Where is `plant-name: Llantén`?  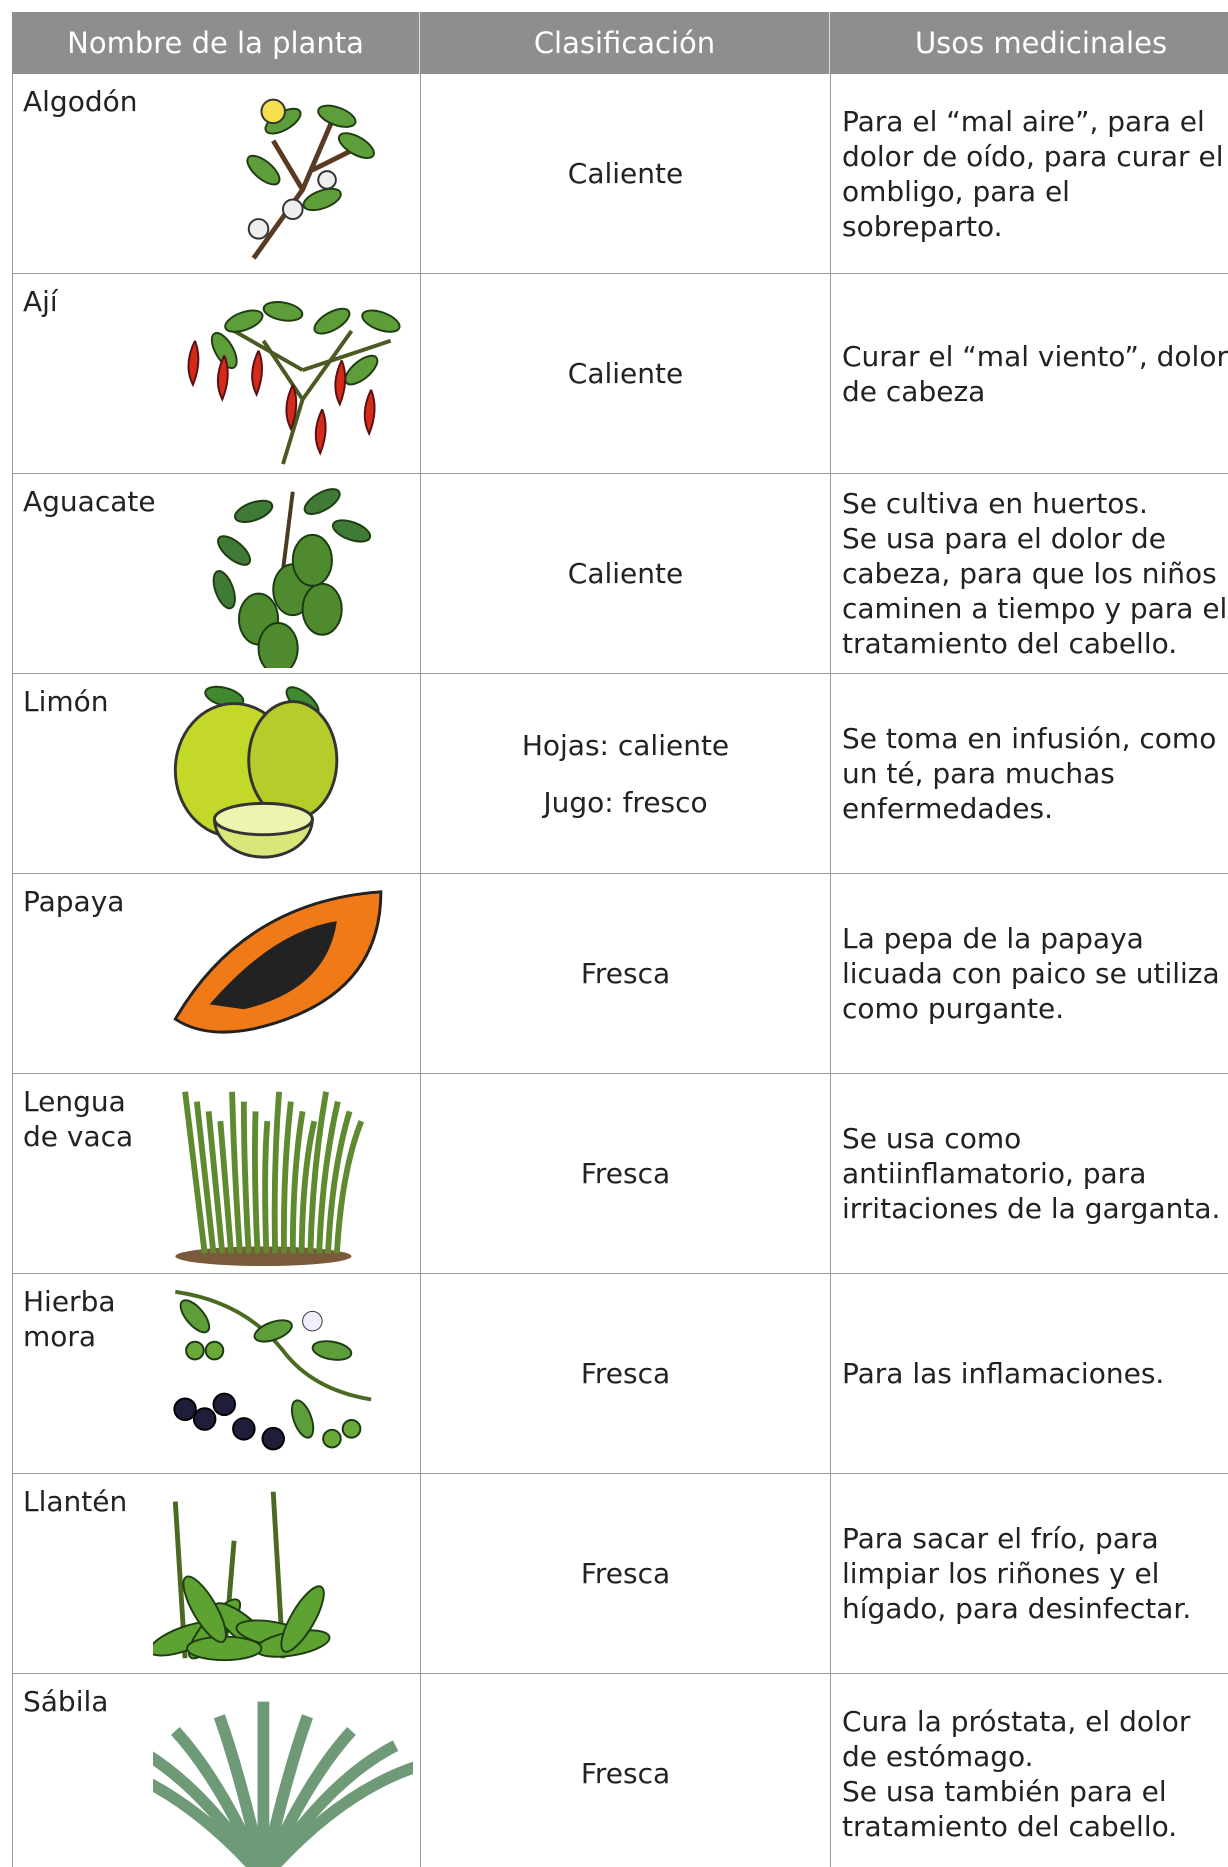
plant-name: Llantén is located at coordinates (75, 1501).